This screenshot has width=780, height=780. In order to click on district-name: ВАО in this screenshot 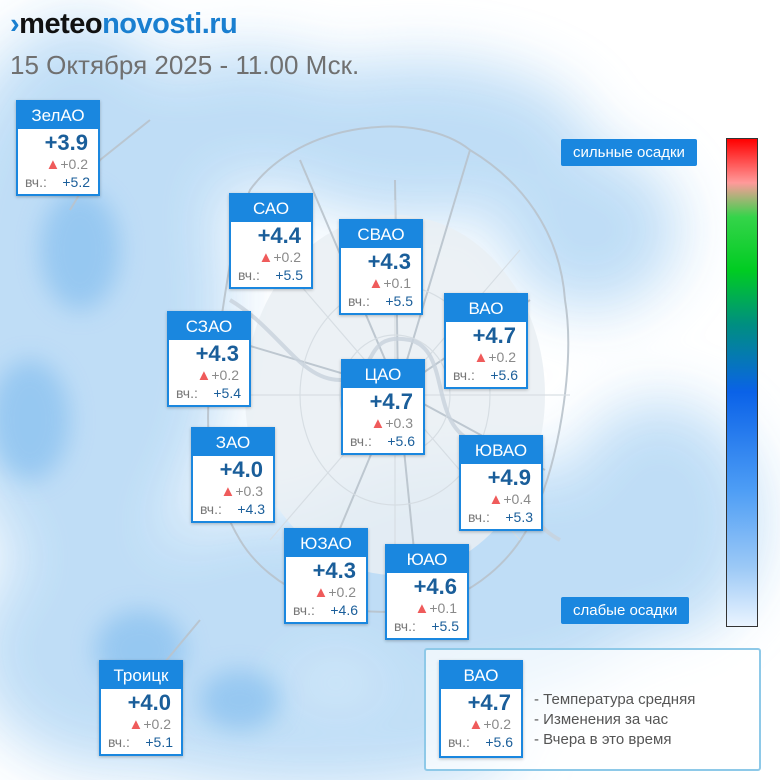, I will do `click(486, 308)`.